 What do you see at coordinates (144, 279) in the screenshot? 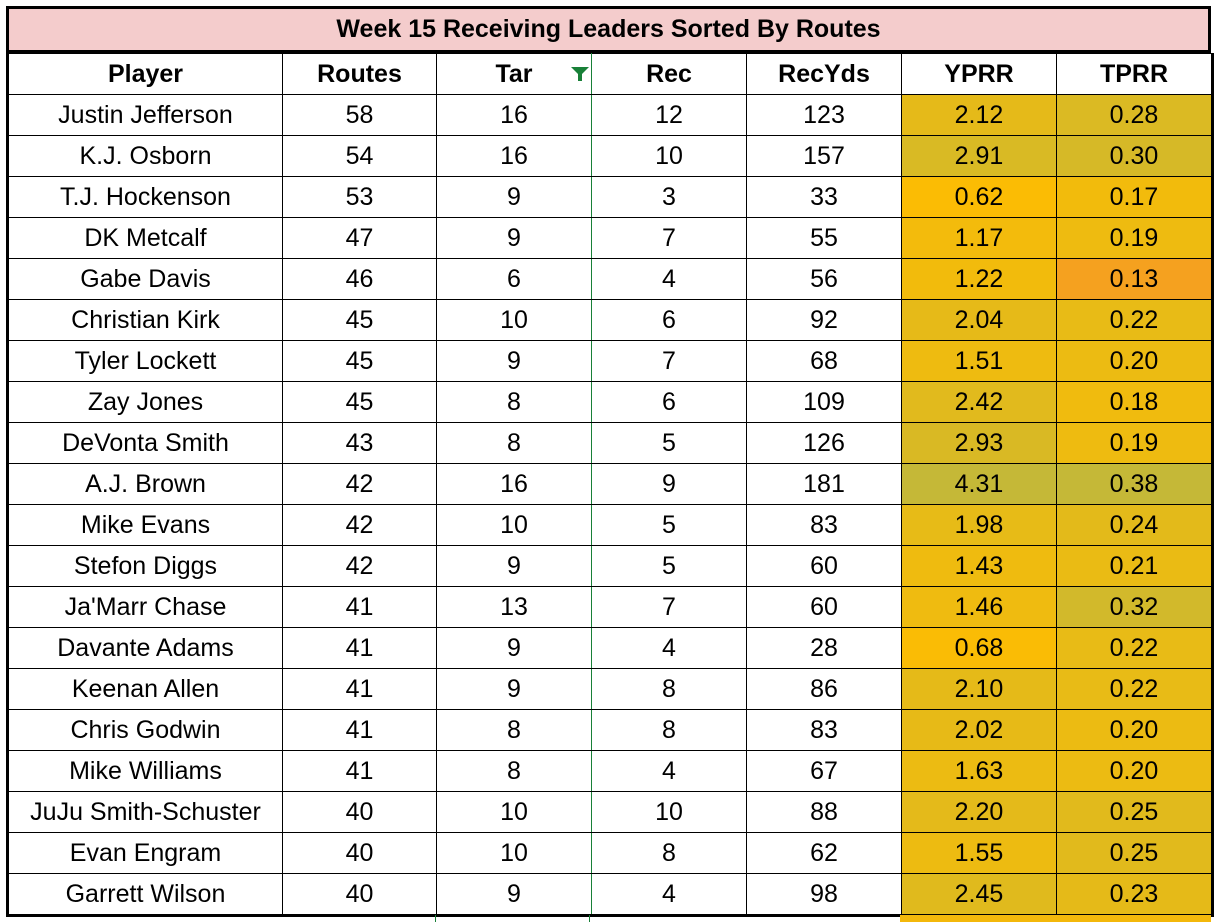
I see `cell-player: Gabe Davis` at bounding box center [144, 279].